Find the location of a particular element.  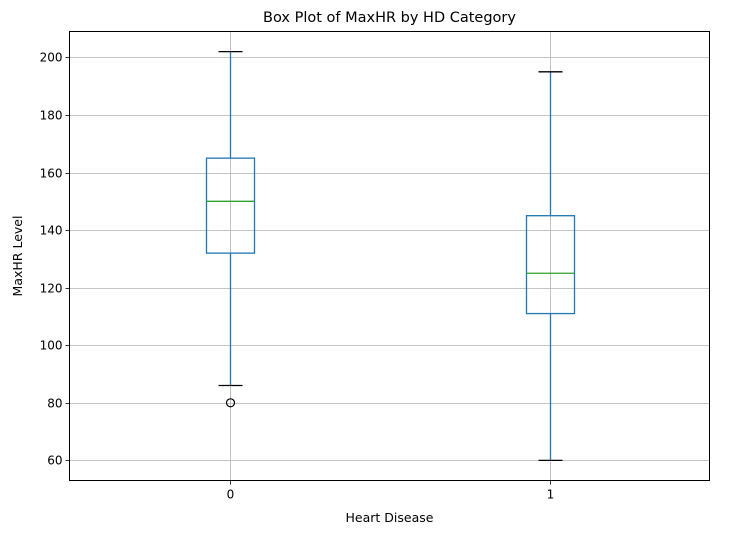

y-tick-label: 140 is located at coordinates (51, 231).